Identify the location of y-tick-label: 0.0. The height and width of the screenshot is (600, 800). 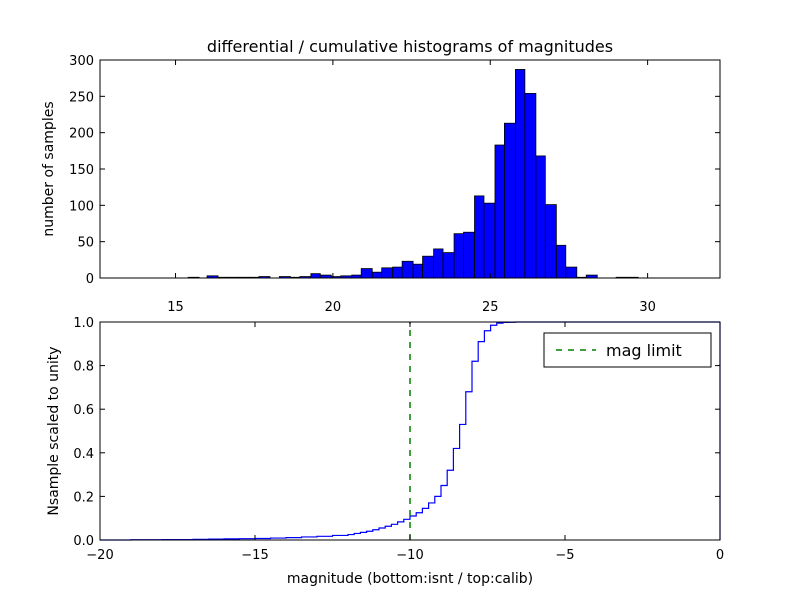
(83, 541).